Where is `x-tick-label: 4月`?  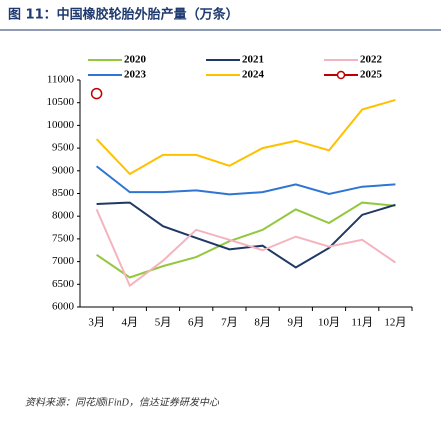
x-tick-label: 4月 is located at coordinates (130, 323).